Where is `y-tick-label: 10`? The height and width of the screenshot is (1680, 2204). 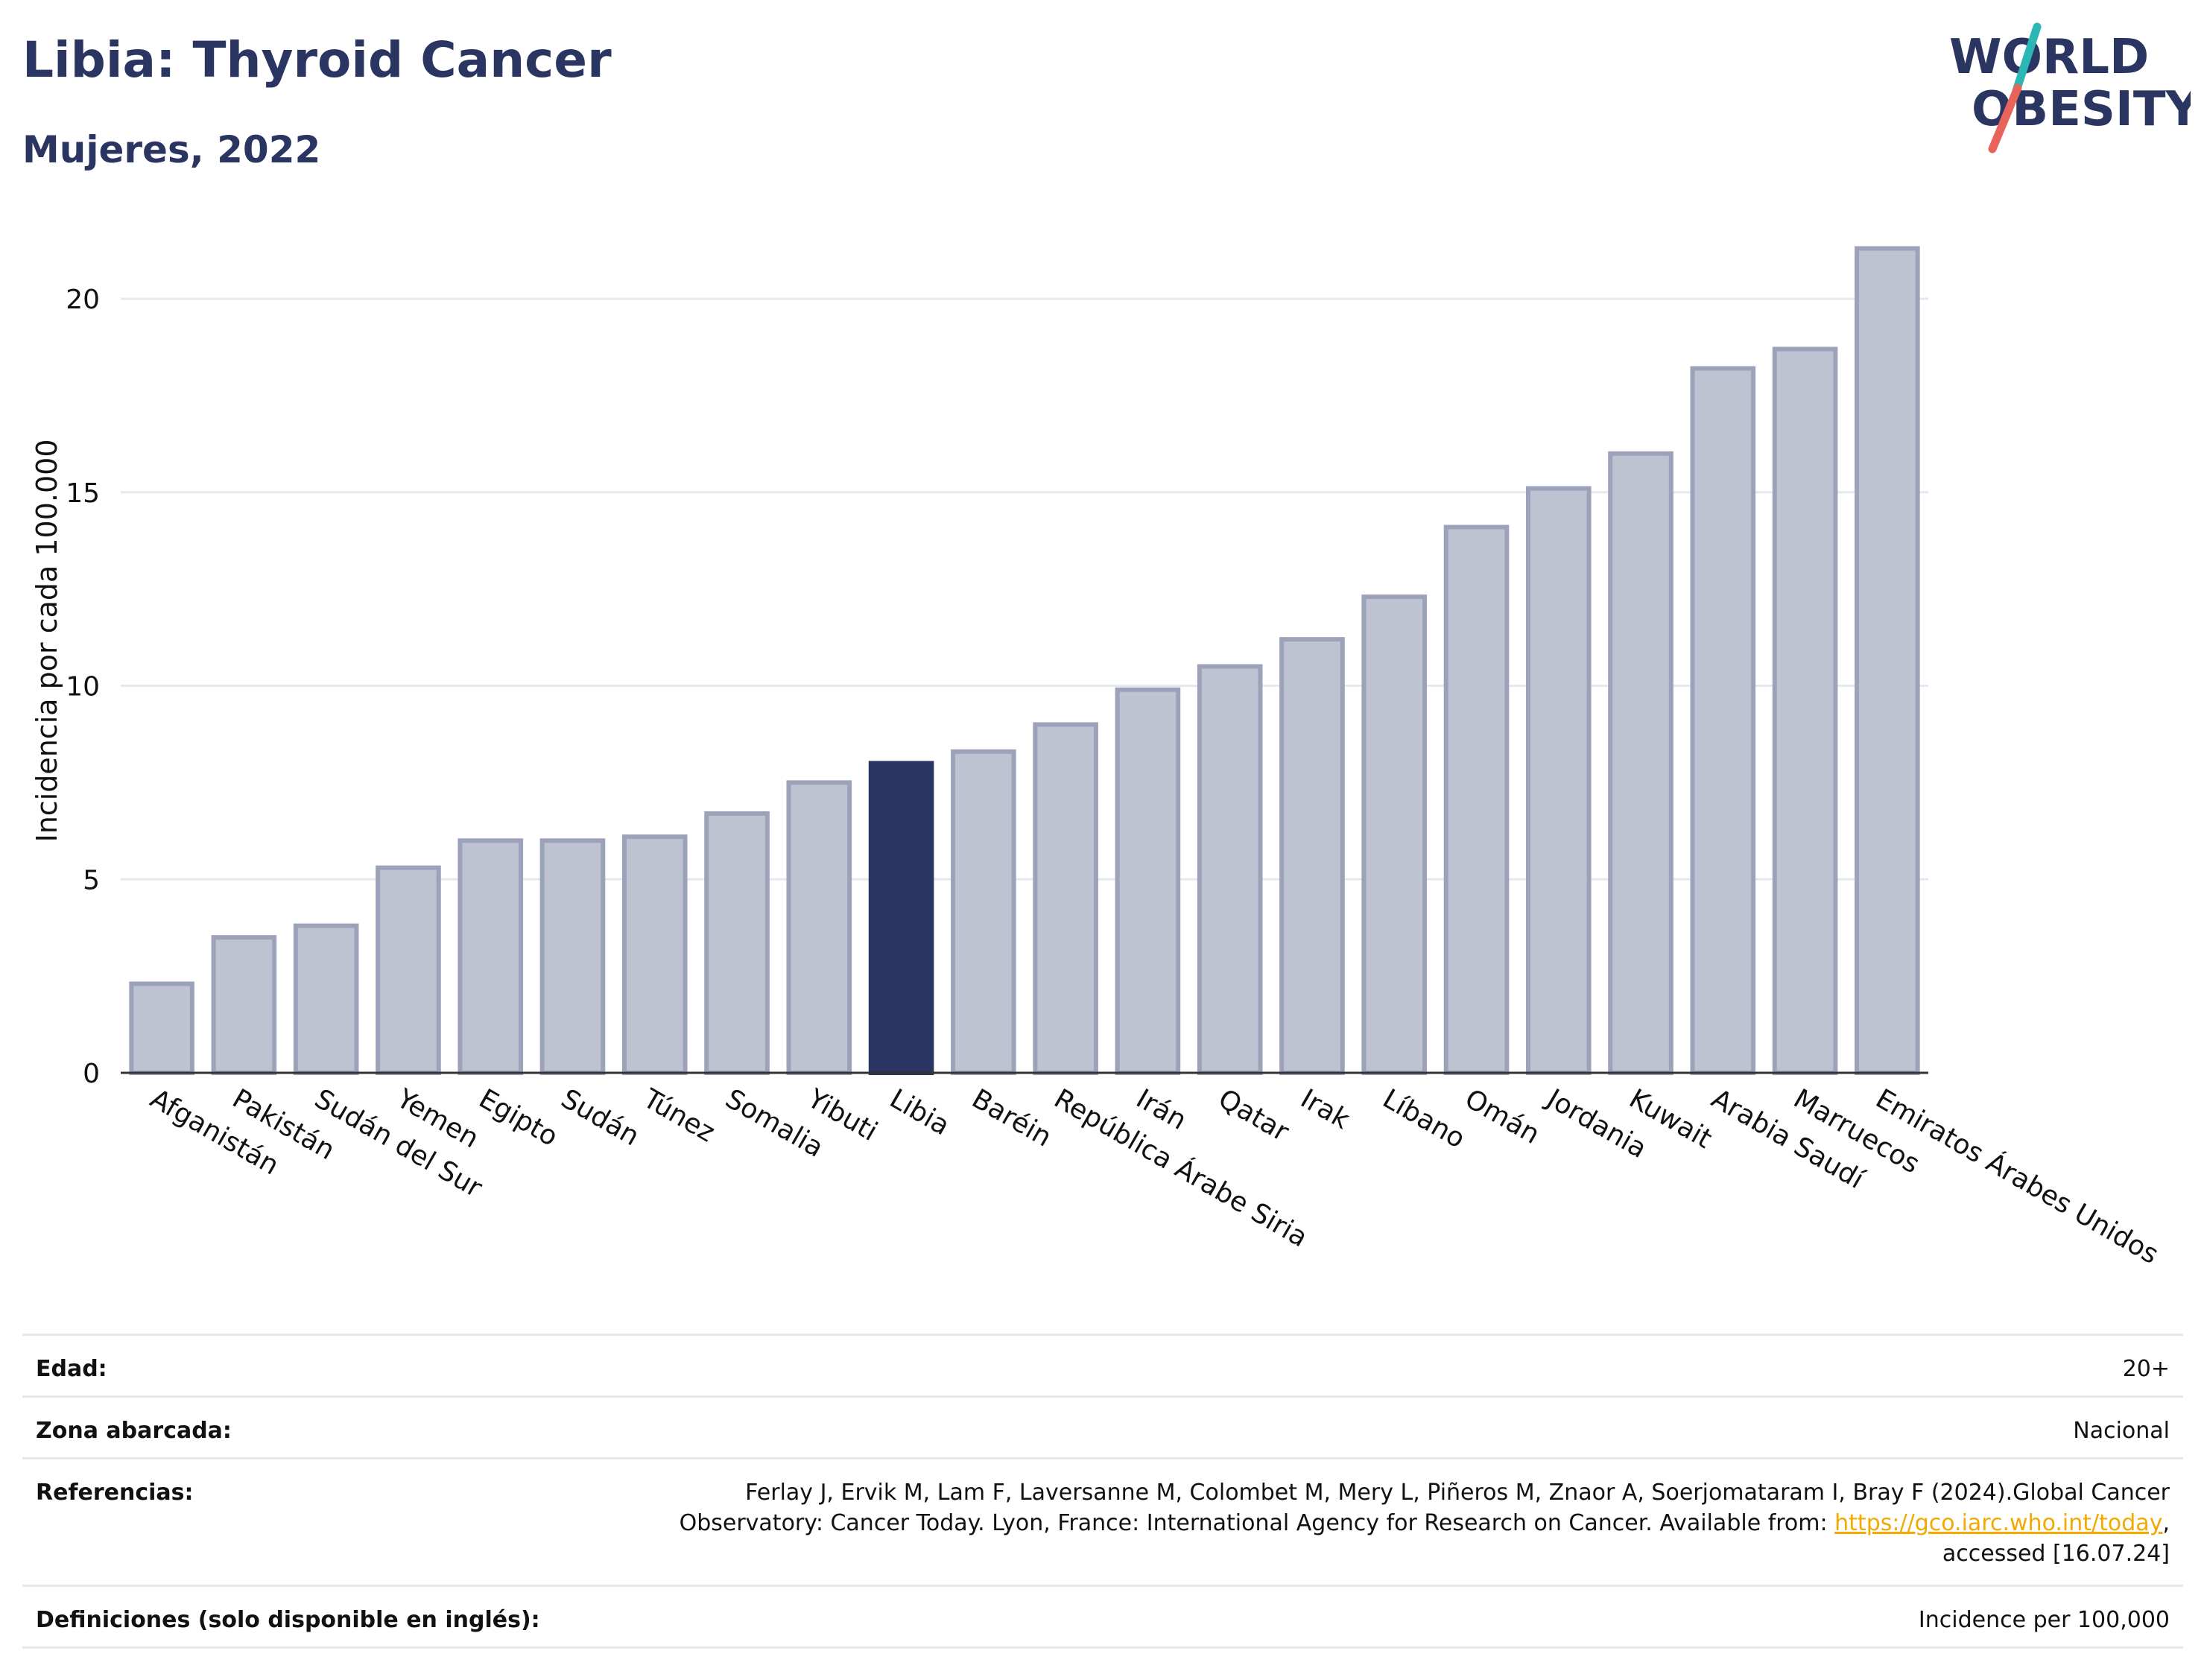 y-tick-label: 10 is located at coordinates (83, 687).